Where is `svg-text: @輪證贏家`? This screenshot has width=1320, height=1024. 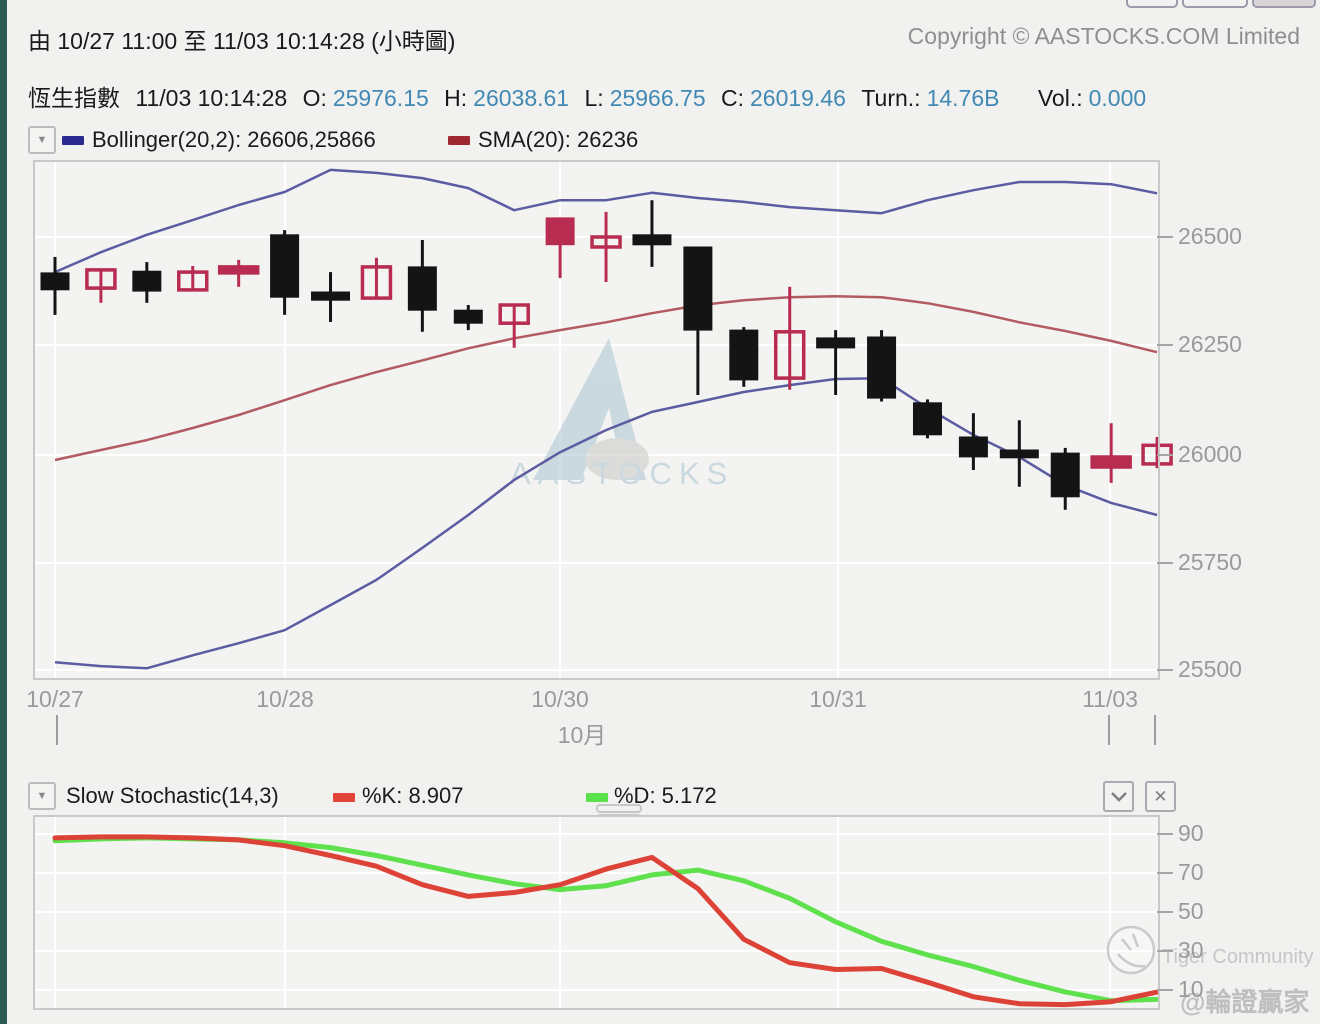 svg-text: @輪證贏家 is located at coordinates (1244, 1002).